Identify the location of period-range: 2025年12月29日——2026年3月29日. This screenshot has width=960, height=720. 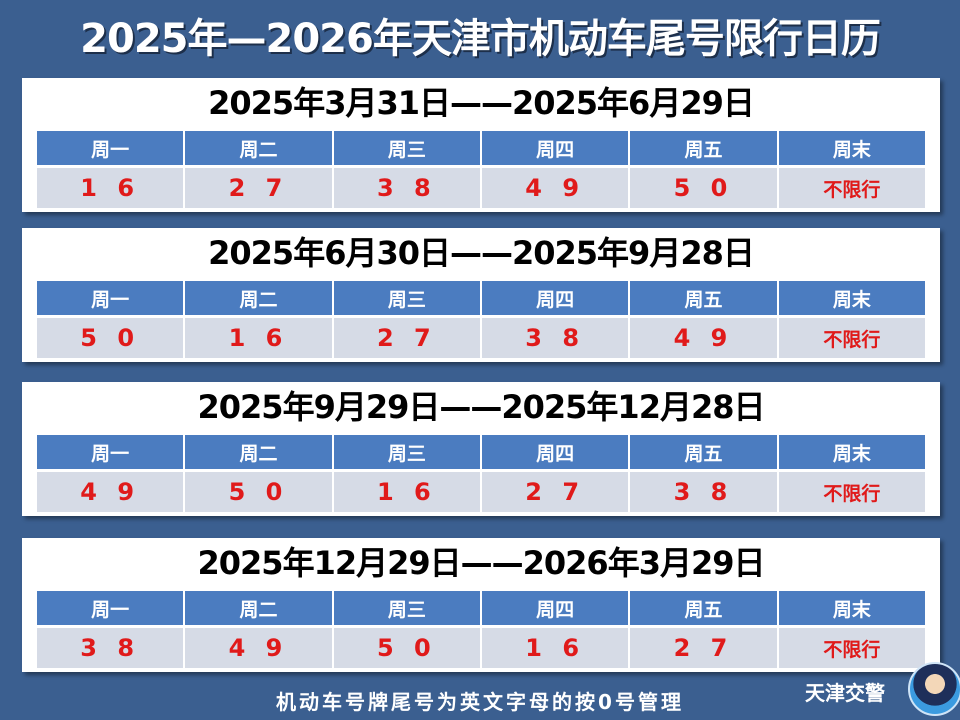
(481, 563).